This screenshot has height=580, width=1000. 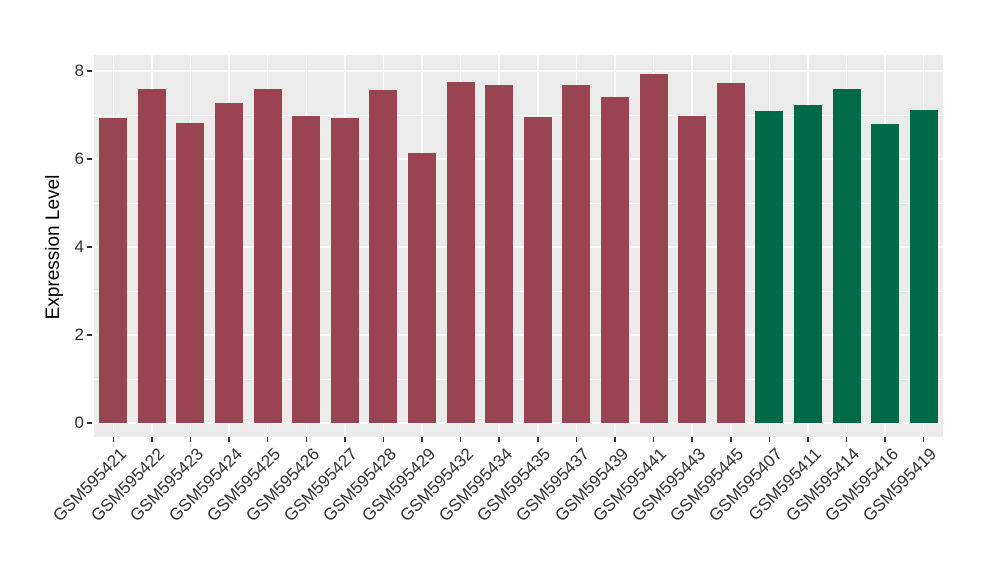 What do you see at coordinates (53, 247) in the screenshot?
I see `y-axis-title: Expression Level` at bounding box center [53, 247].